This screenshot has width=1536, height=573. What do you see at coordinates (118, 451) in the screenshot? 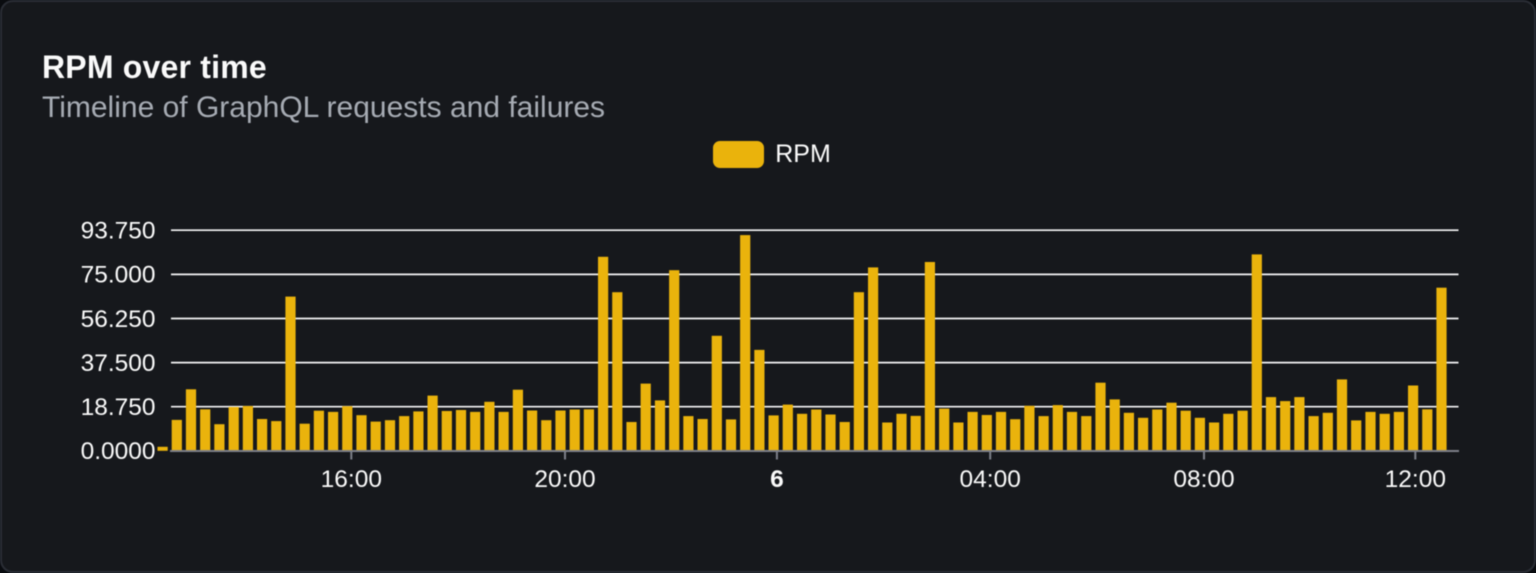
I see `svg-text: 0.0000` at bounding box center [118, 451].